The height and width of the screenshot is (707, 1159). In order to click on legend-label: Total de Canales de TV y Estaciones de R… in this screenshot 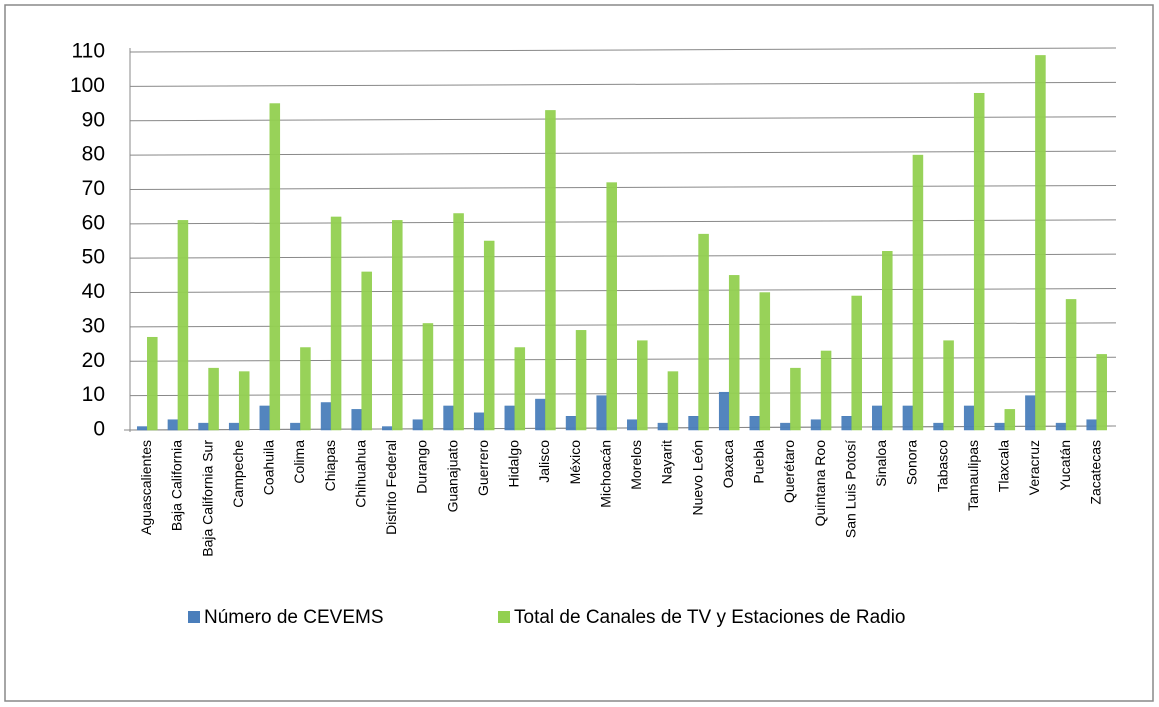, I will do `click(710, 617)`.